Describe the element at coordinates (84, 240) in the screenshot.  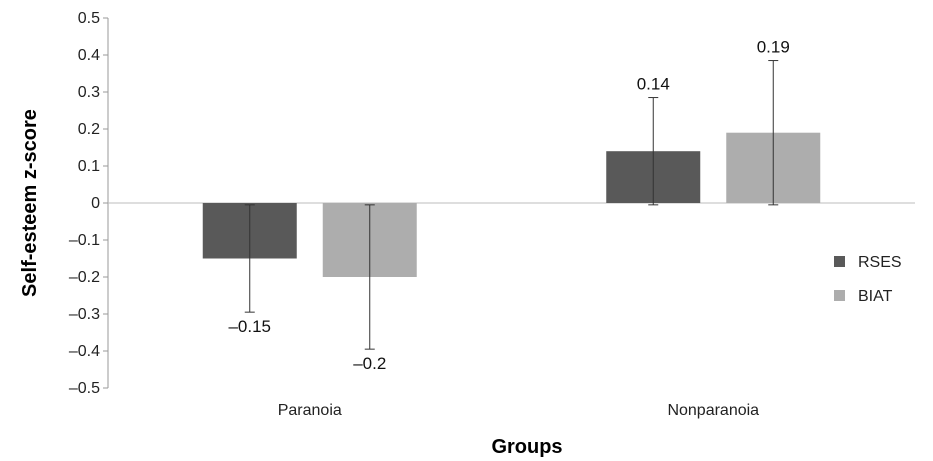
I see `y-tick-label: –0.1` at that location.